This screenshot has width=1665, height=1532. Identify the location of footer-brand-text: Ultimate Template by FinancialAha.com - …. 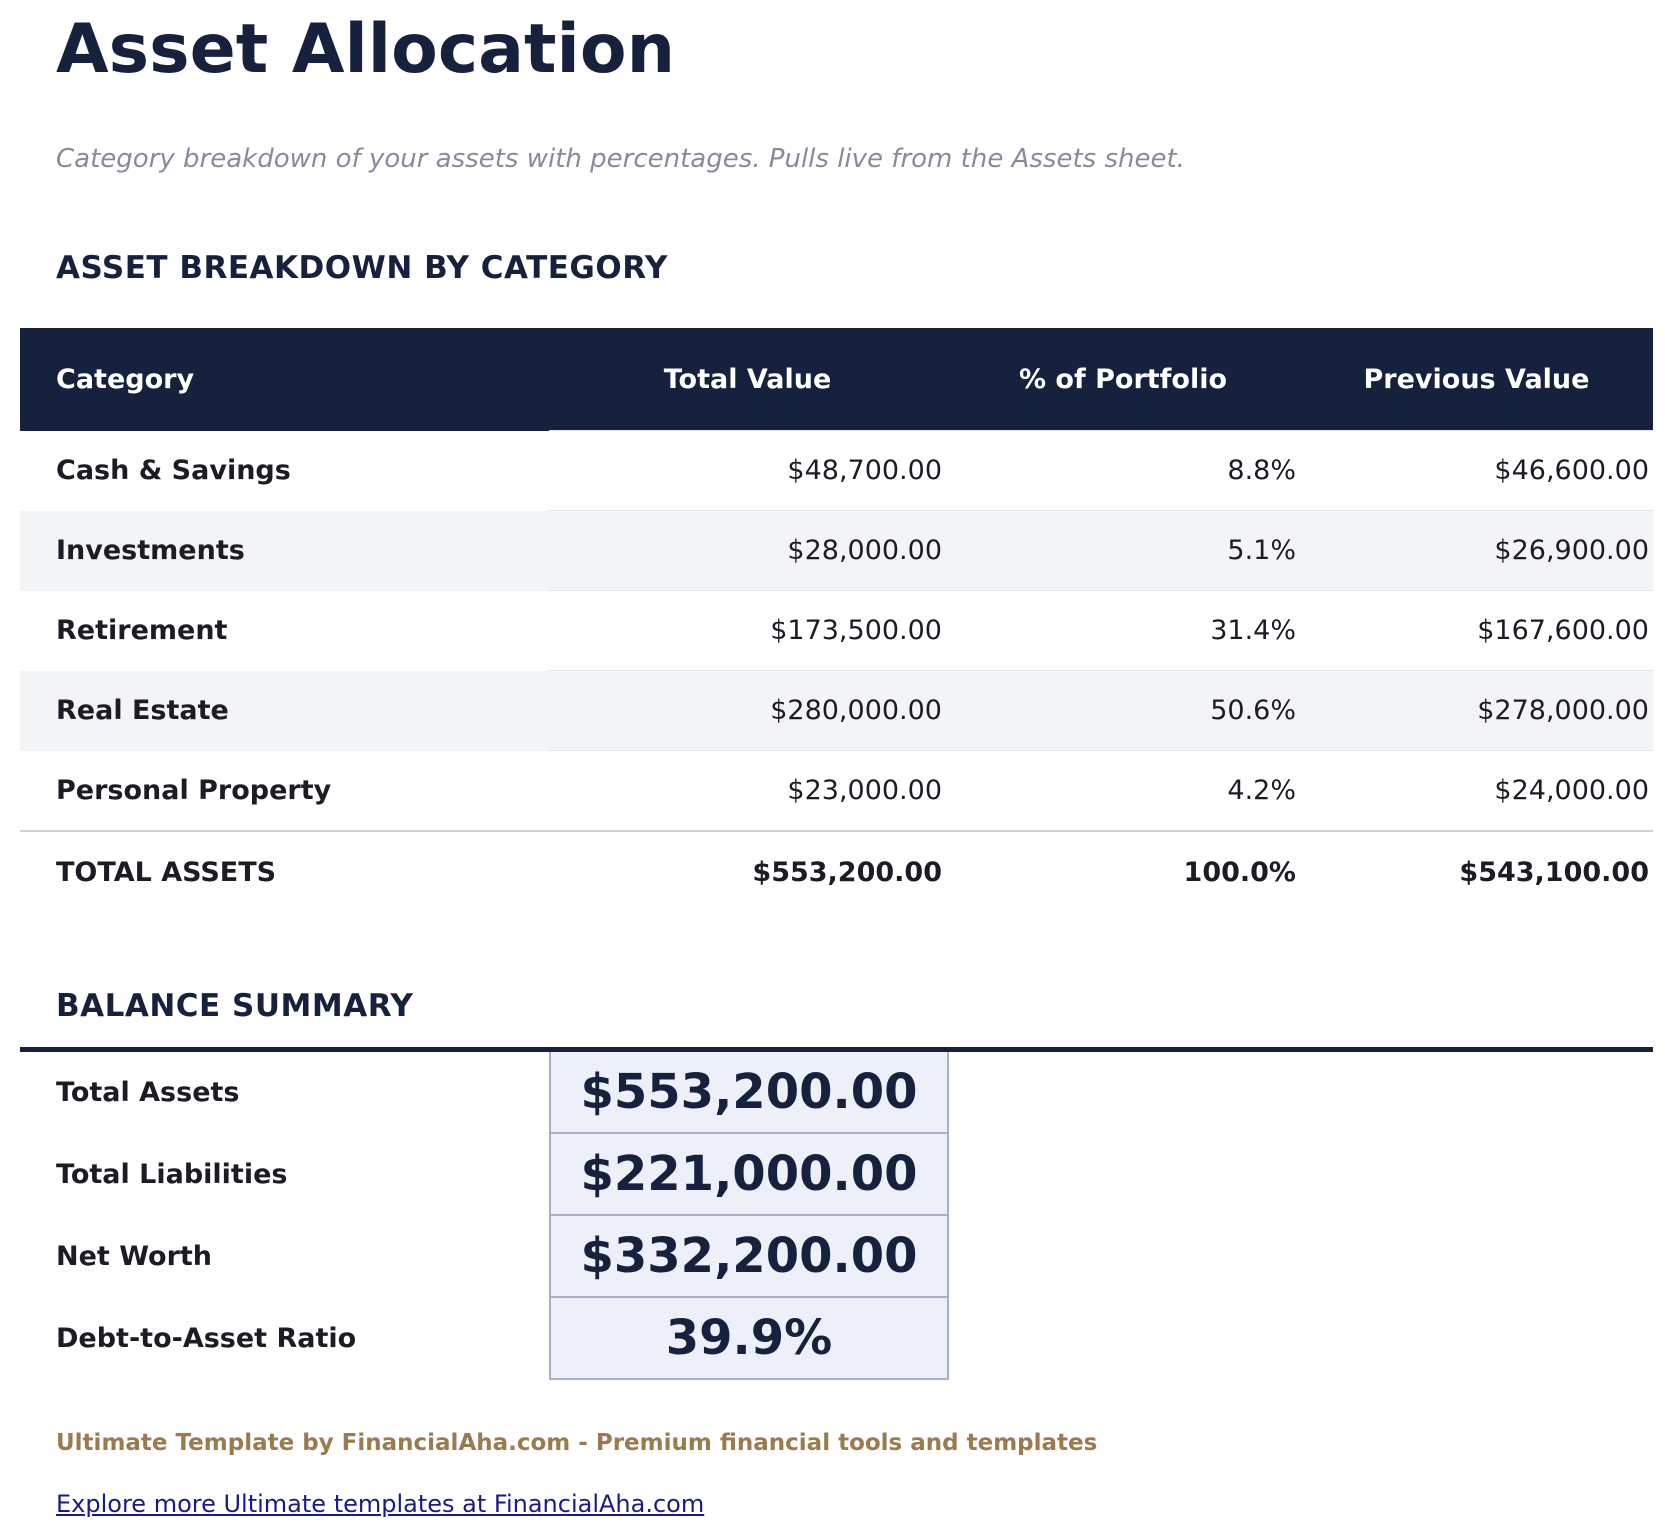
(577, 1443).